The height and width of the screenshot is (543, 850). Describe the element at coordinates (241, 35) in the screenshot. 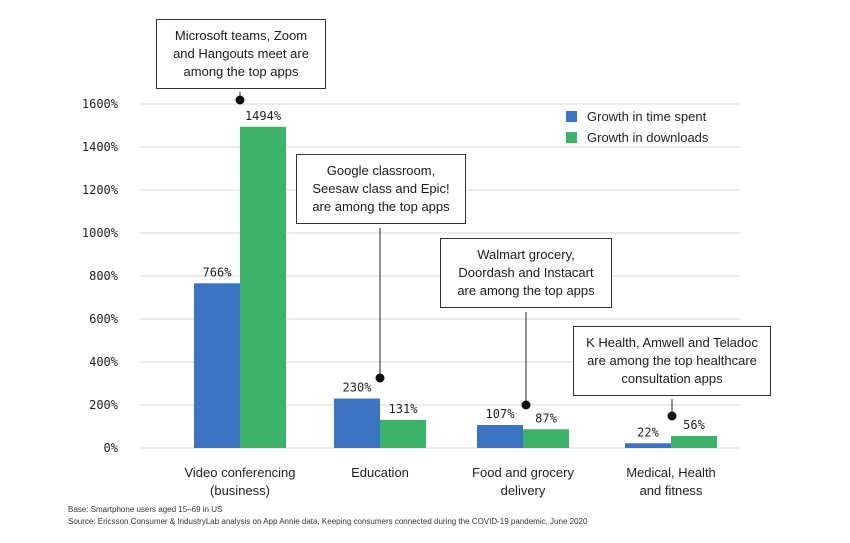

I see `callout-line: Microsoft teams, Zoom` at that location.